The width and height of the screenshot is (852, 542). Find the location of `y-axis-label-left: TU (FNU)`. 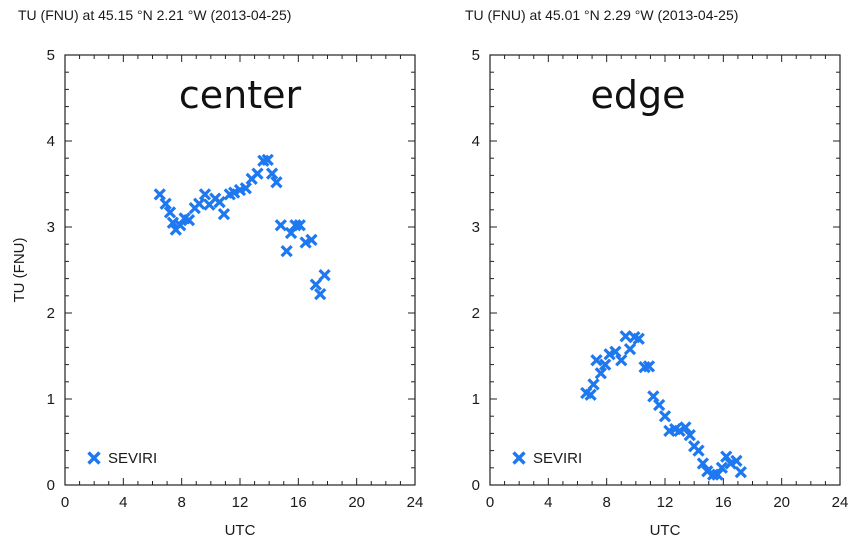

y-axis-label-left: TU (FNU) is located at coordinates (19, 270).